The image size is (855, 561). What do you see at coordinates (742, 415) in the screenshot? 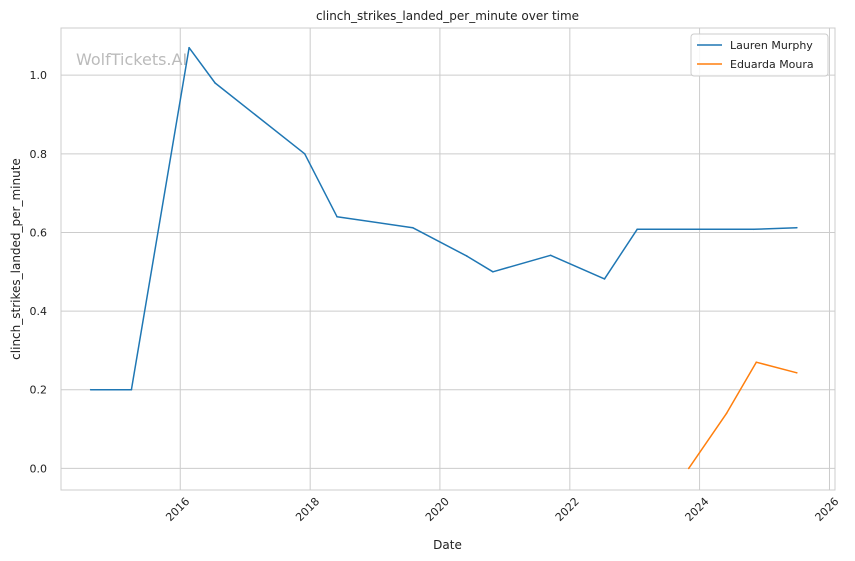
I see `series-line-eduarda-moura` at bounding box center [742, 415].